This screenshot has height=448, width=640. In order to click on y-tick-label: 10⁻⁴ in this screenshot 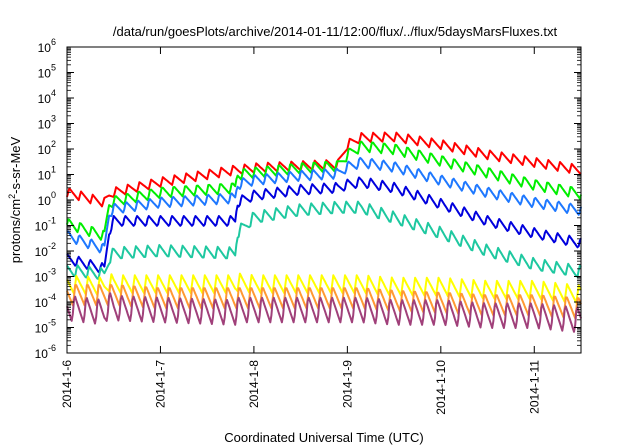, I will do `click(45, 301)`.